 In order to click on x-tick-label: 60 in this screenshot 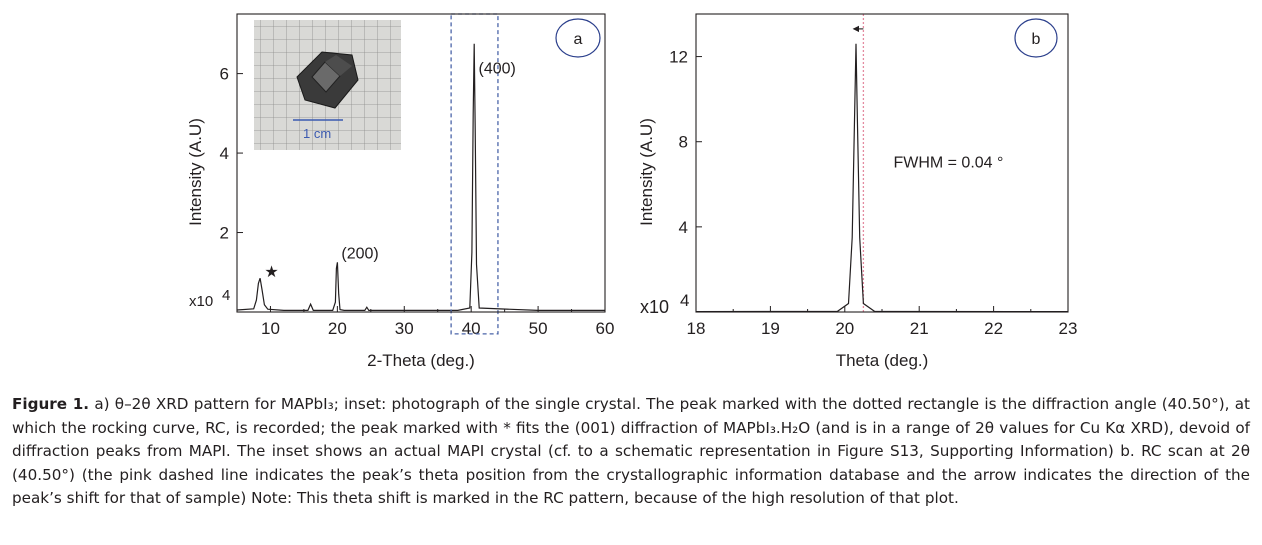, I will do `click(605, 328)`.